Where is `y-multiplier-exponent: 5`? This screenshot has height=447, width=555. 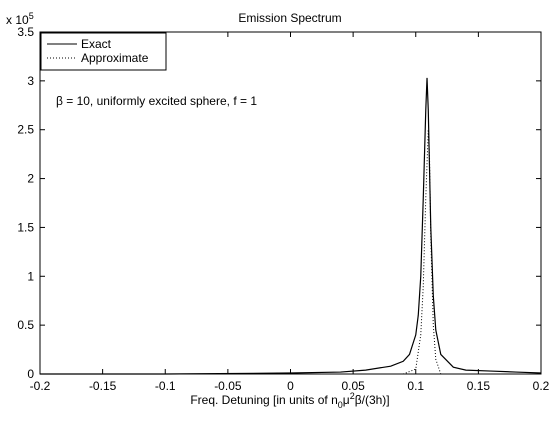
y-multiplier-exponent: 5 is located at coordinates (31, 16).